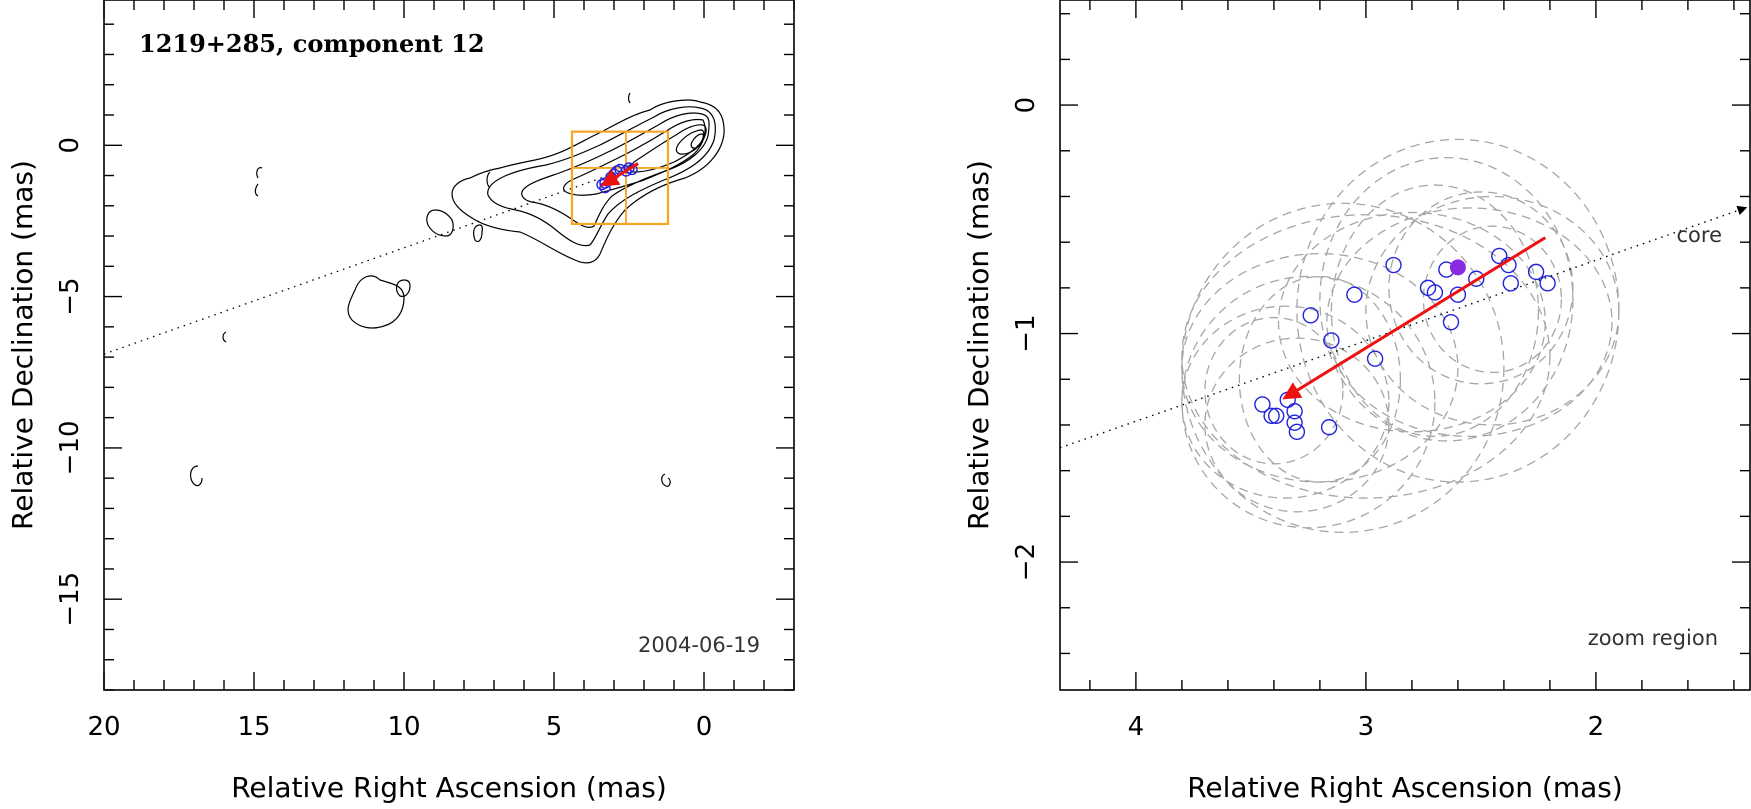 This screenshot has width=1751, height=809. I want to click on x-tick-label: 15, so click(253, 727).